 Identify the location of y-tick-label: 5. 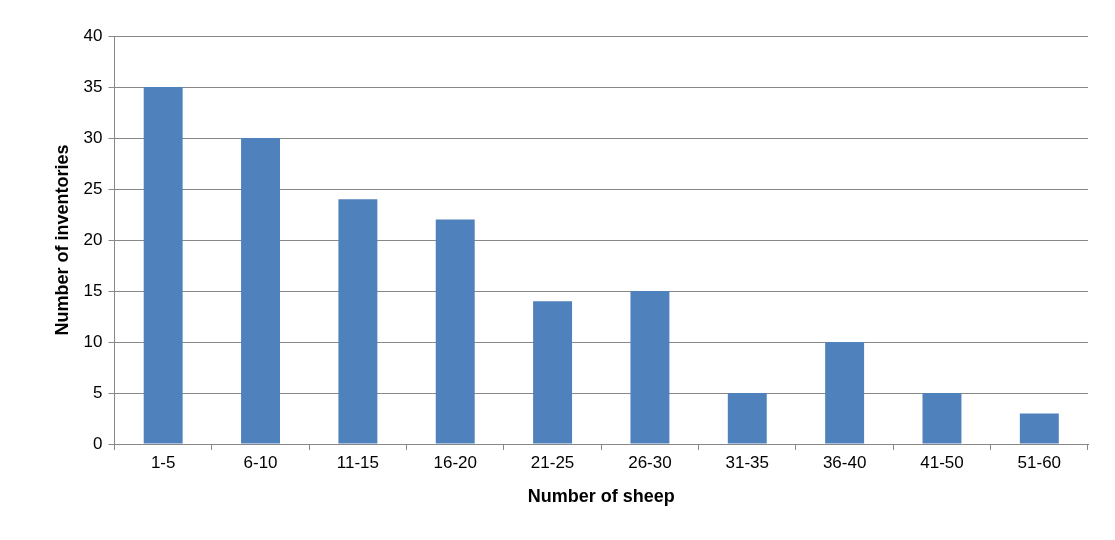
(98, 392).